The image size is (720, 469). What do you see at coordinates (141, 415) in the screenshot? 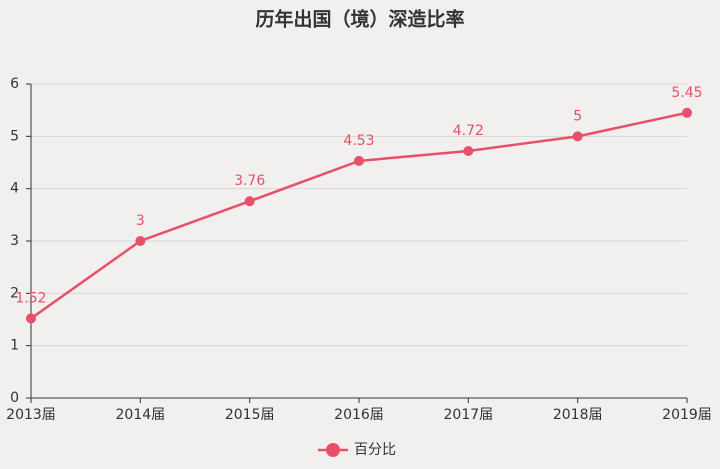
I see `x-tick-label: 2014届` at bounding box center [141, 415].